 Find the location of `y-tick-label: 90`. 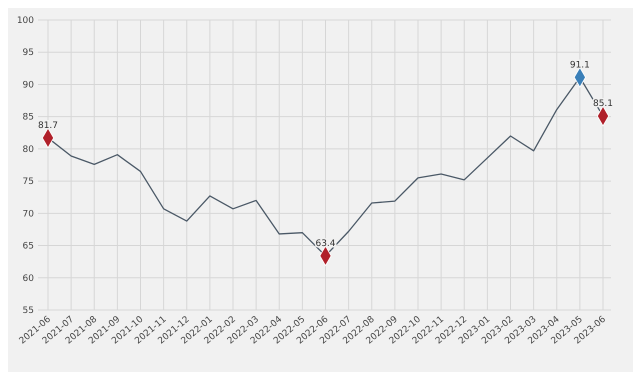

y-tick-label: 90 is located at coordinates (28, 85).